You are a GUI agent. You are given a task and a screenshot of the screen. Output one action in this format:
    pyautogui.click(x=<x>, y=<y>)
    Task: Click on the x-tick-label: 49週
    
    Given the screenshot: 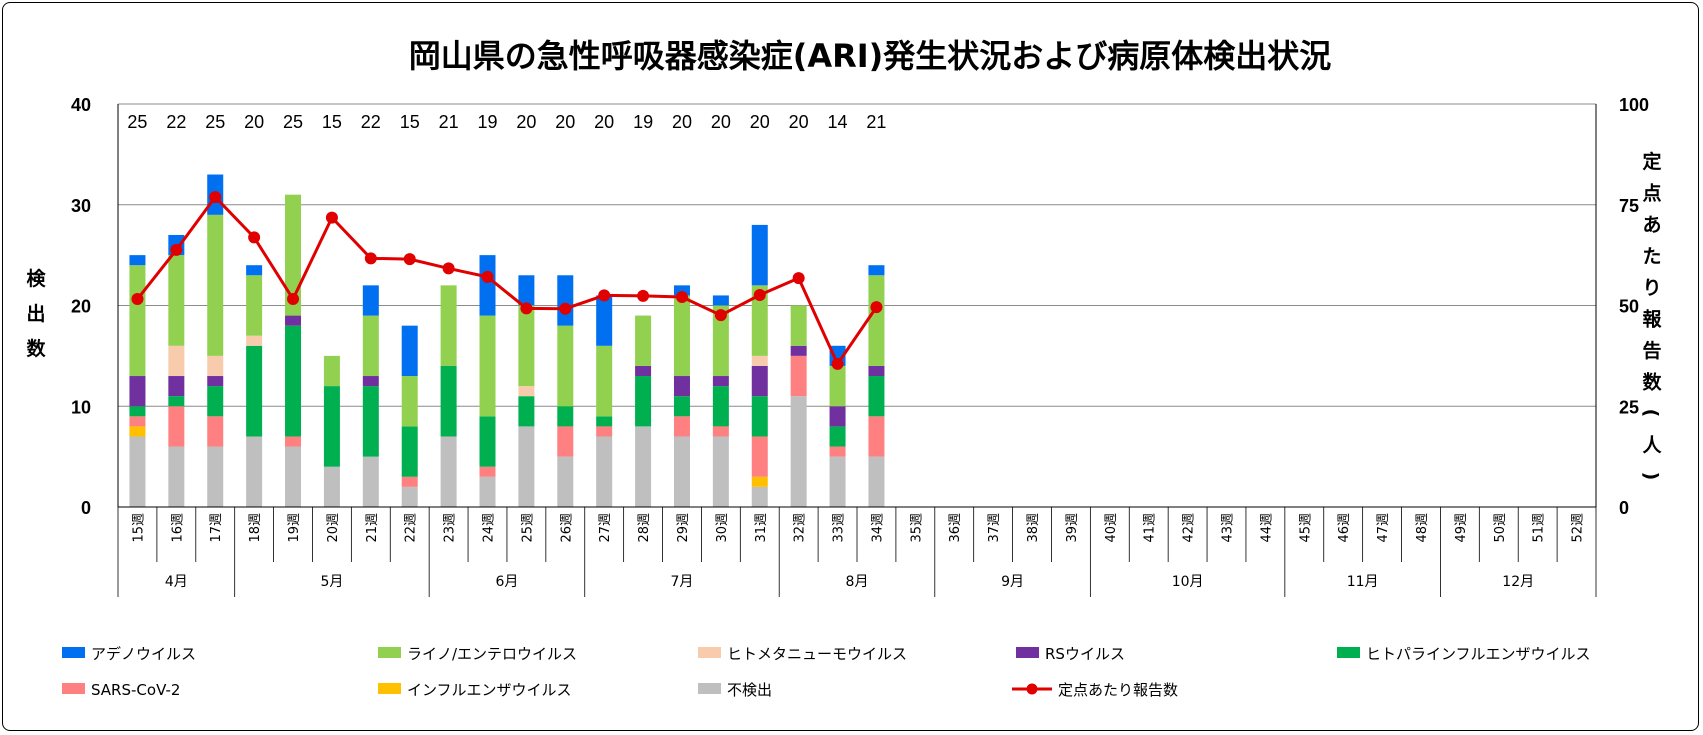 What is the action you would take?
    pyautogui.click(x=1461, y=528)
    